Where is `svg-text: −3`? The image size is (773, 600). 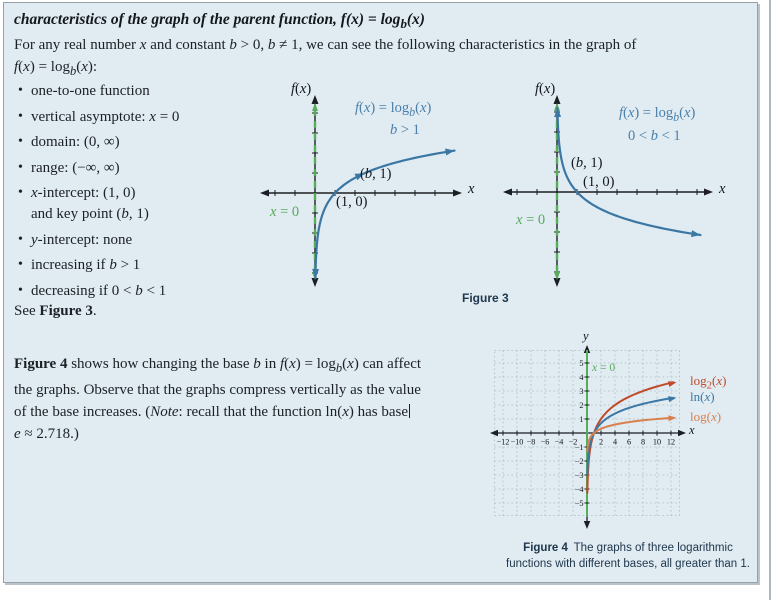 svg-text: −3 is located at coordinates (579, 475).